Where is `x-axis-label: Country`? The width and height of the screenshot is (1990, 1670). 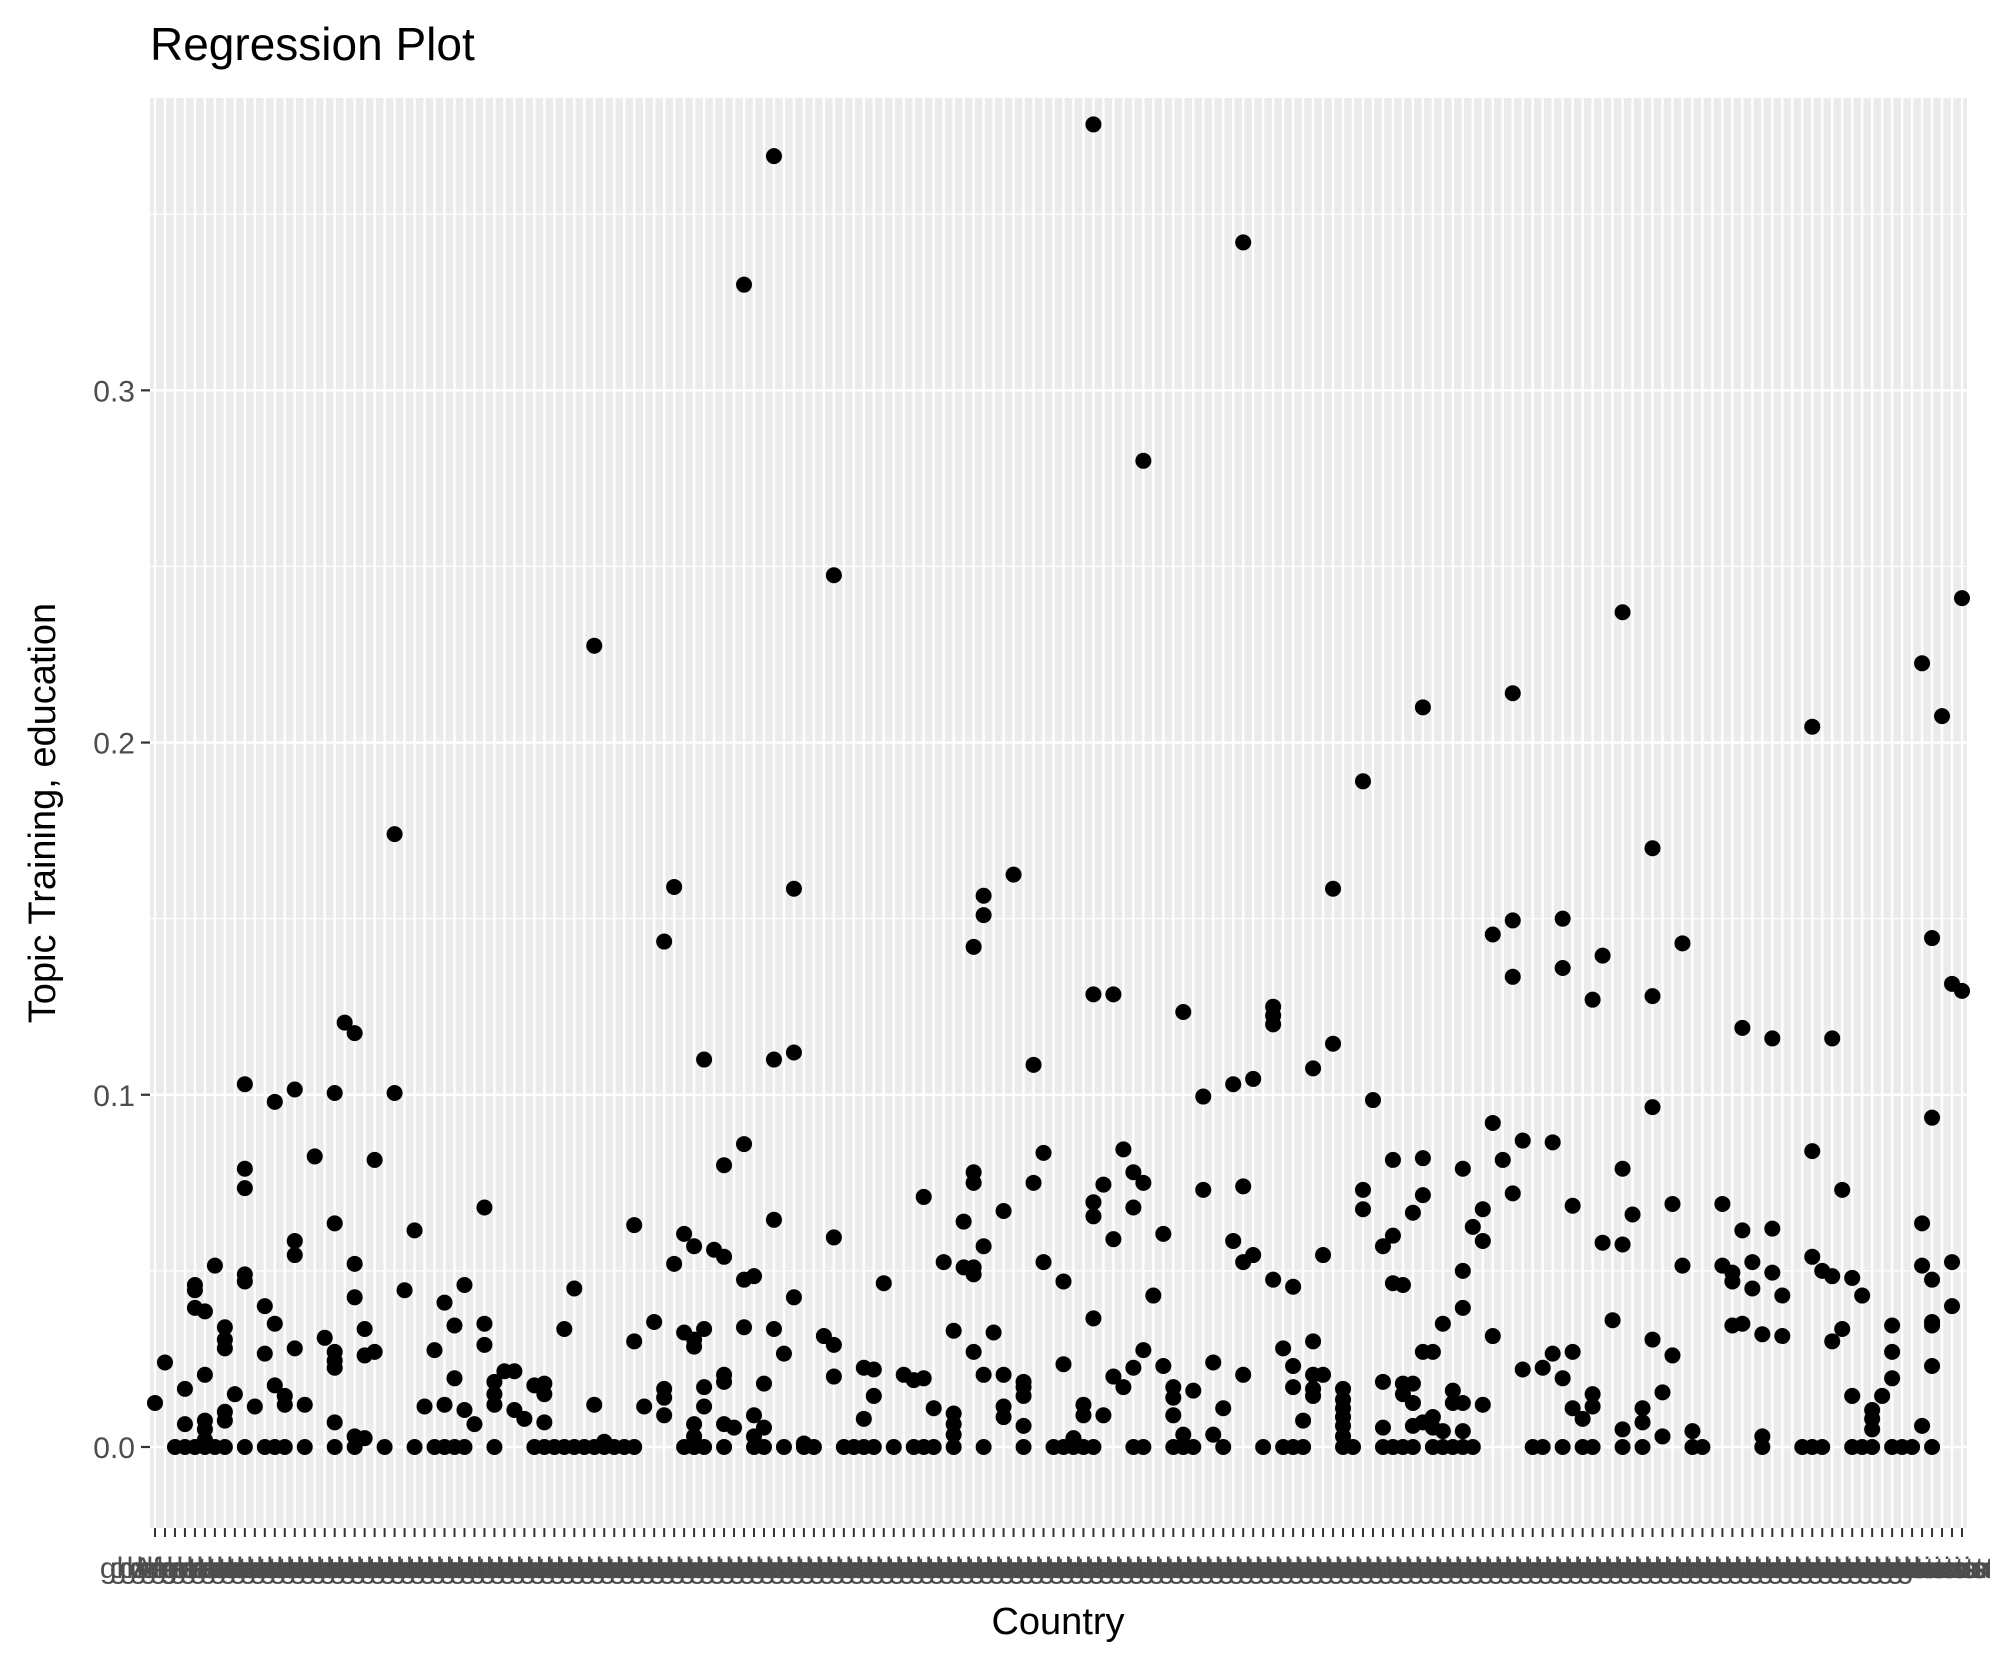 x-axis-label: Country is located at coordinates (1057, 1622).